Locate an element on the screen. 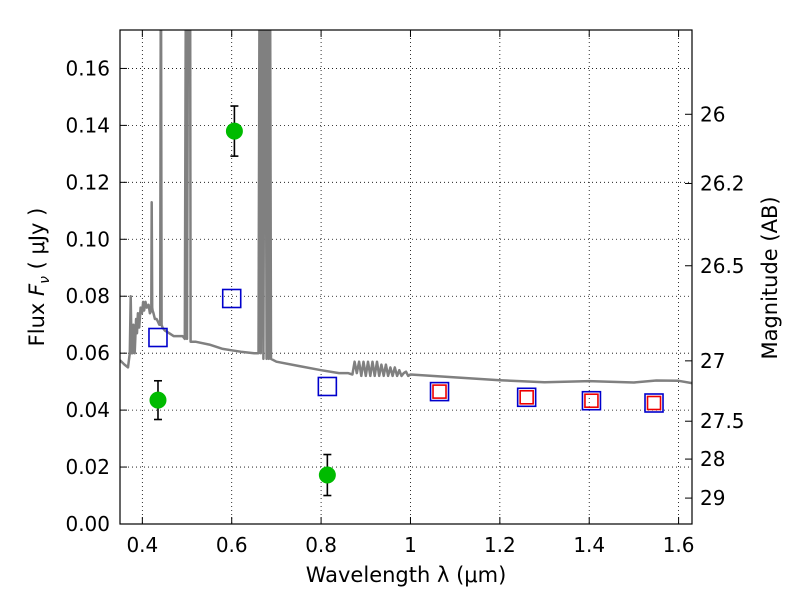  right-tick-label: 26 is located at coordinates (712, 114).